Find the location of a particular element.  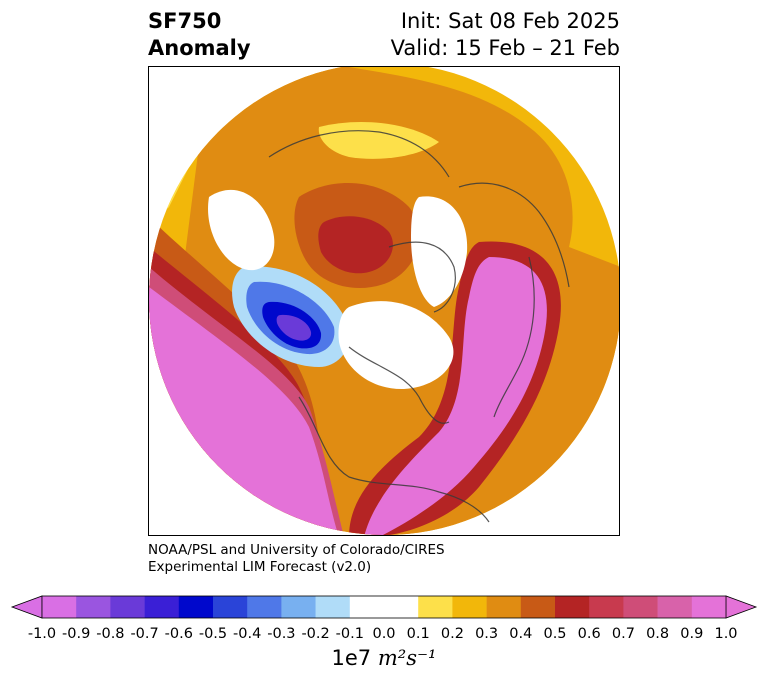

colorbar-tick-label: -0.3 is located at coordinates (281, 634).